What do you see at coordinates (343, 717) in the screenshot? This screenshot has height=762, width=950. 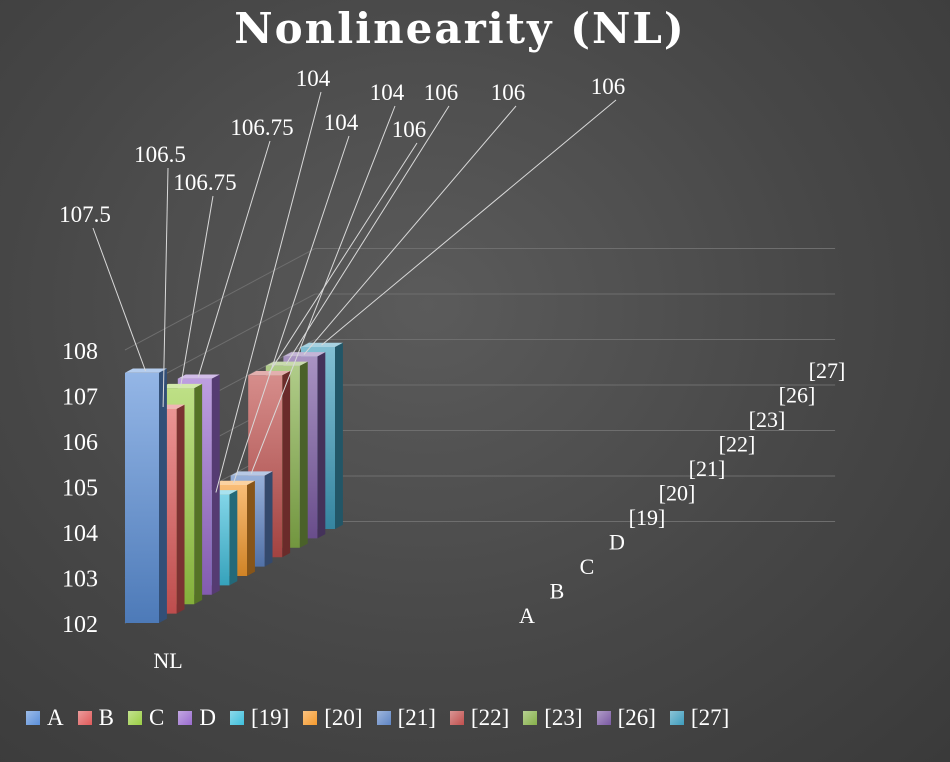 I see `legend-label: [20]` at bounding box center [343, 717].